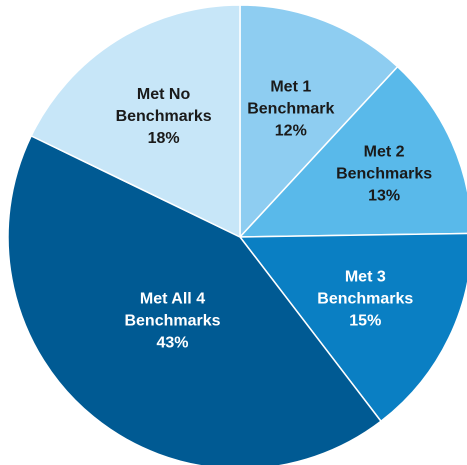 The image size is (467, 465). Describe the element at coordinates (164, 94) in the screenshot. I see `slice-category-label: Met No` at that location.